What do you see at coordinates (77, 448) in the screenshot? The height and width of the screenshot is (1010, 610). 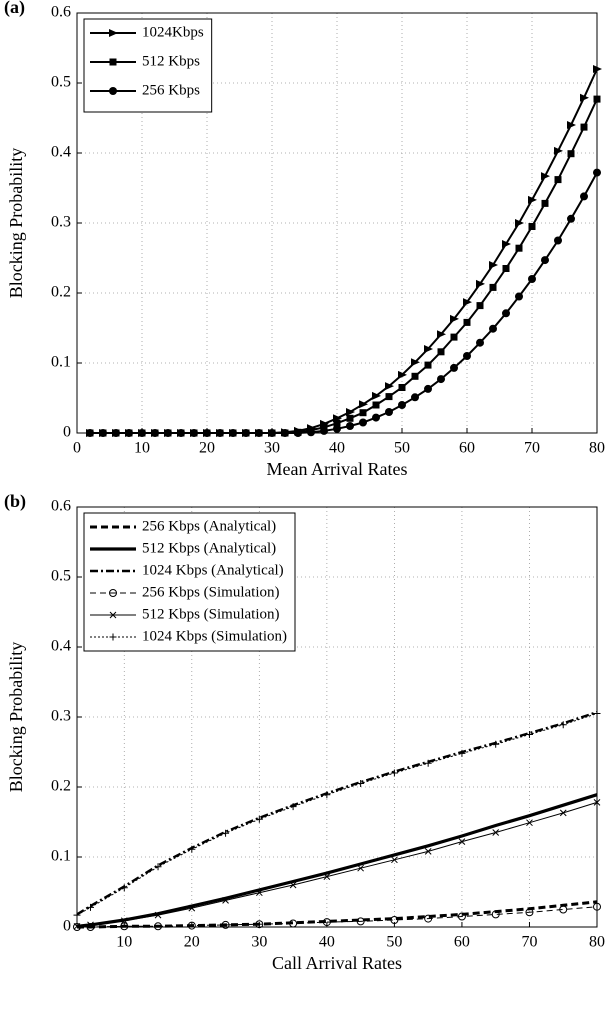 I see `x-tick-label: 0` at bounding box center [77, 448].